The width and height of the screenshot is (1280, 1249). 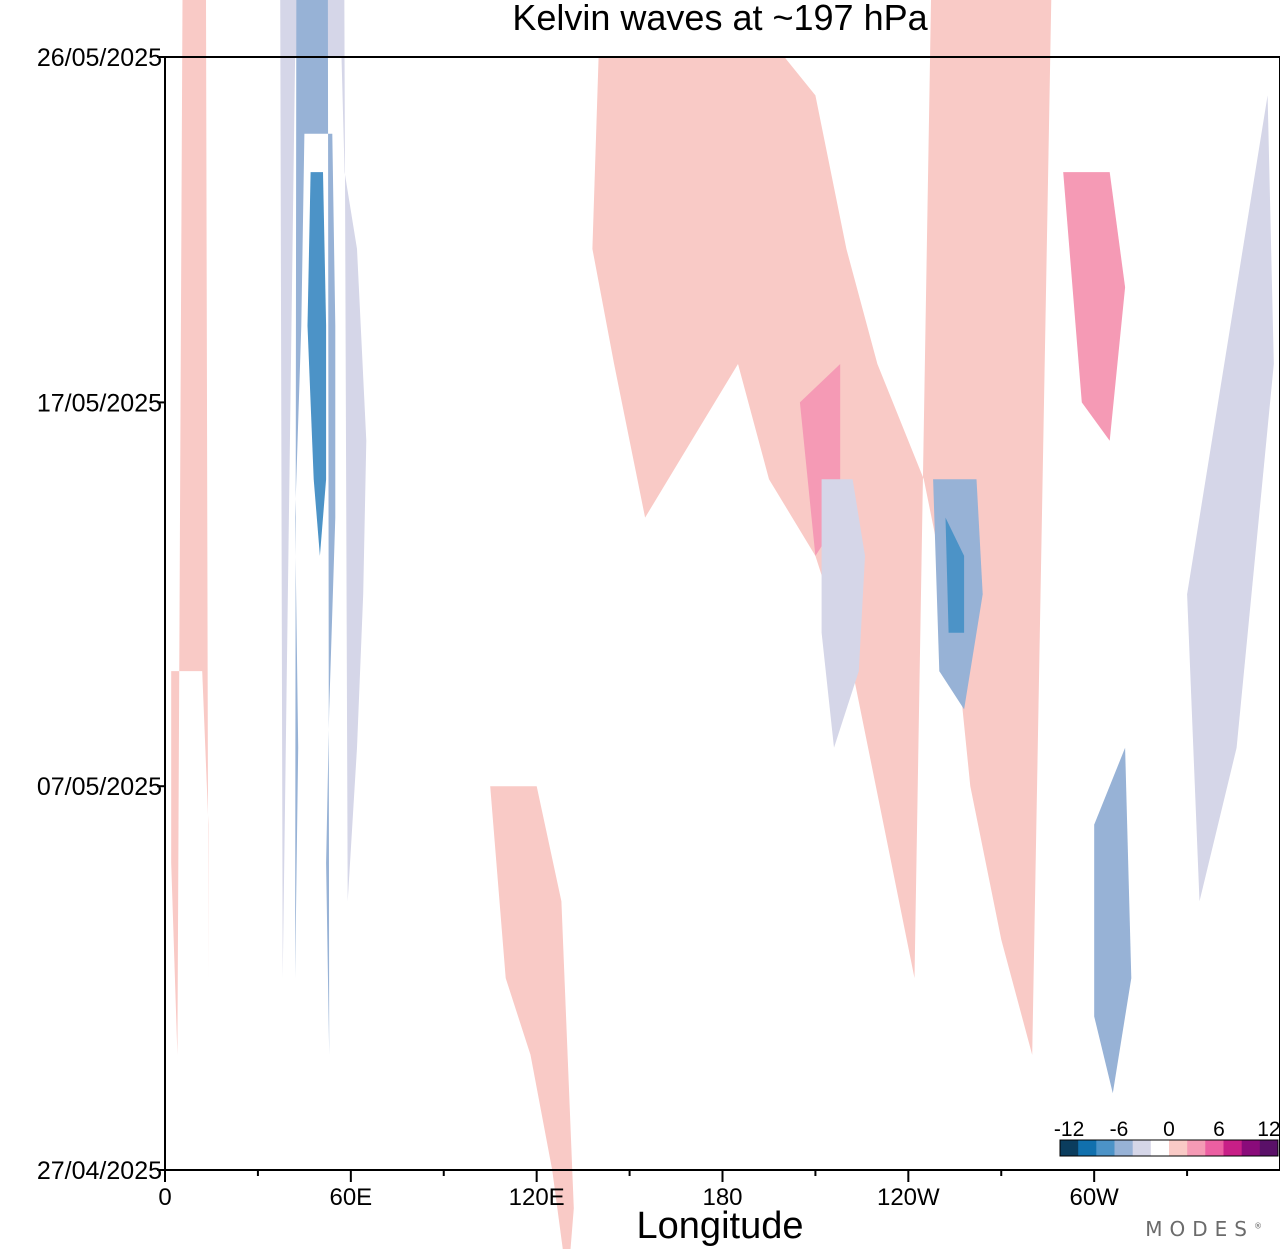 What do you see at coordinates (1199, 1229) in the screenshot?
I see `brand-name: MODES` at bounding box center [1199, 1229].